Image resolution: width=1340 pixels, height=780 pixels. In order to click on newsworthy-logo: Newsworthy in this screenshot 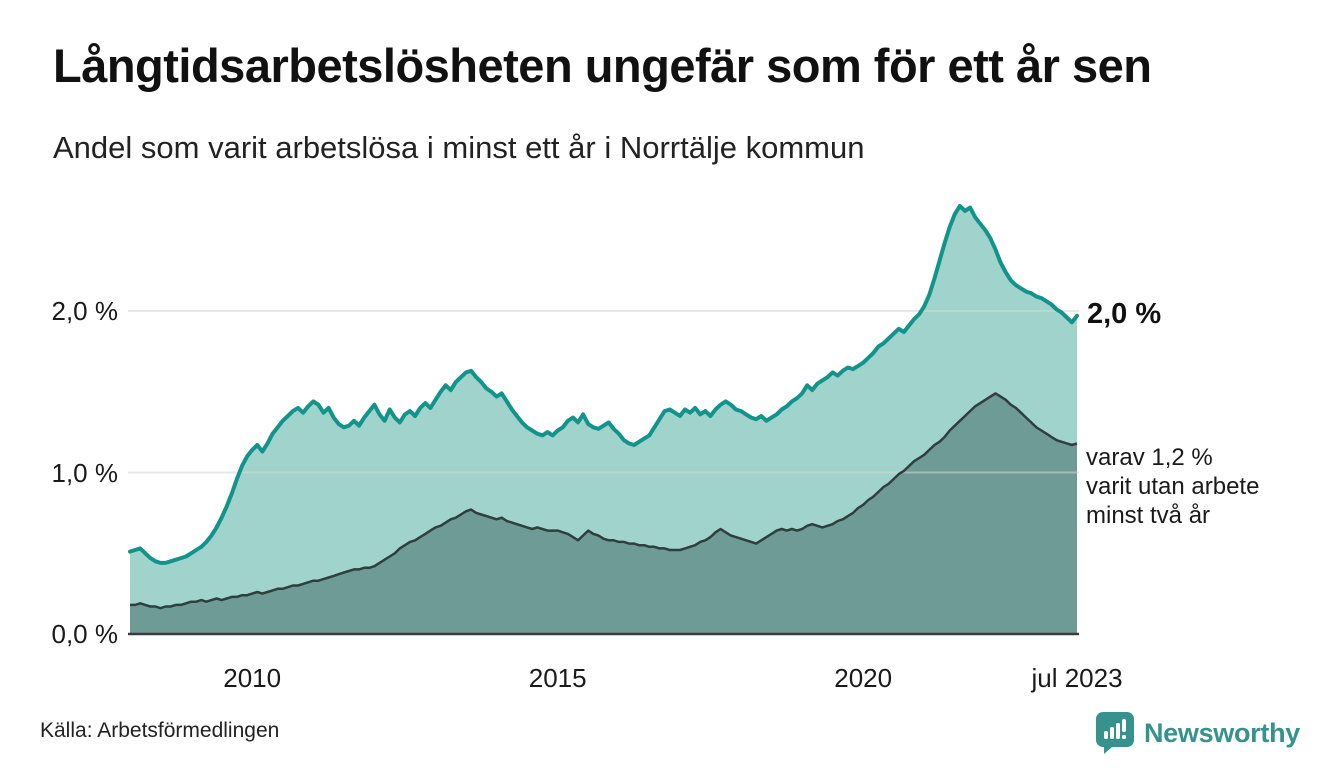, I will do `click(1197, 733)`.